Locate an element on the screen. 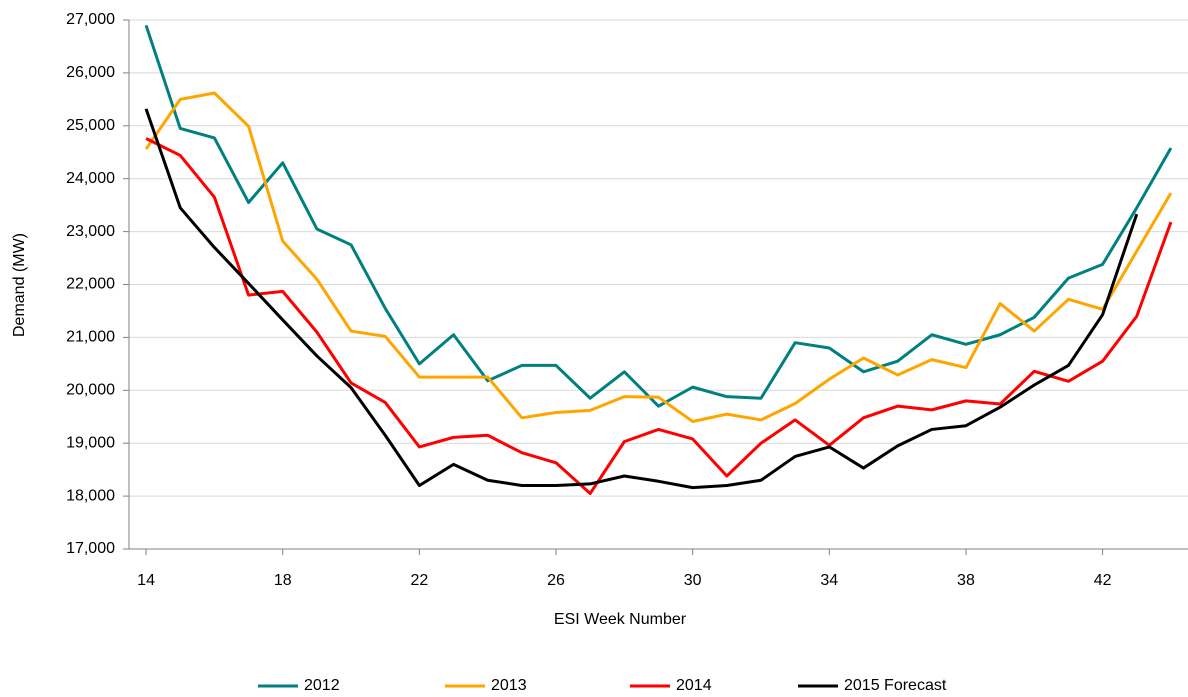 The image size is (1188, 697). legend-label: 2014 is located at coordinates (694, 685).